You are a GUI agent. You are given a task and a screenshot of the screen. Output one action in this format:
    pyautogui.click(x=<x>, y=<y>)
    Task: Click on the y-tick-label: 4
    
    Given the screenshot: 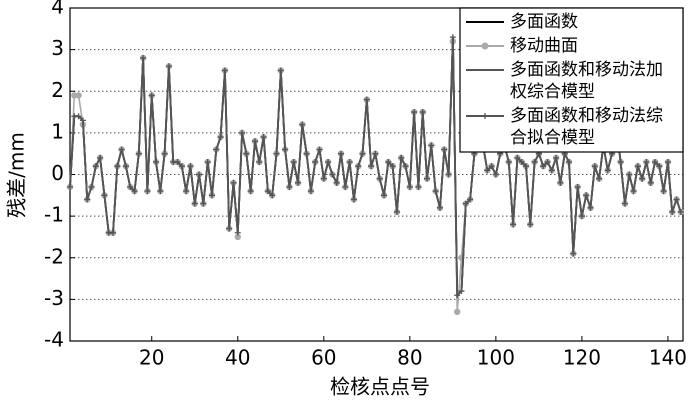 What is the action you would take?
    pyautogui.click(x=57, y=9)
    